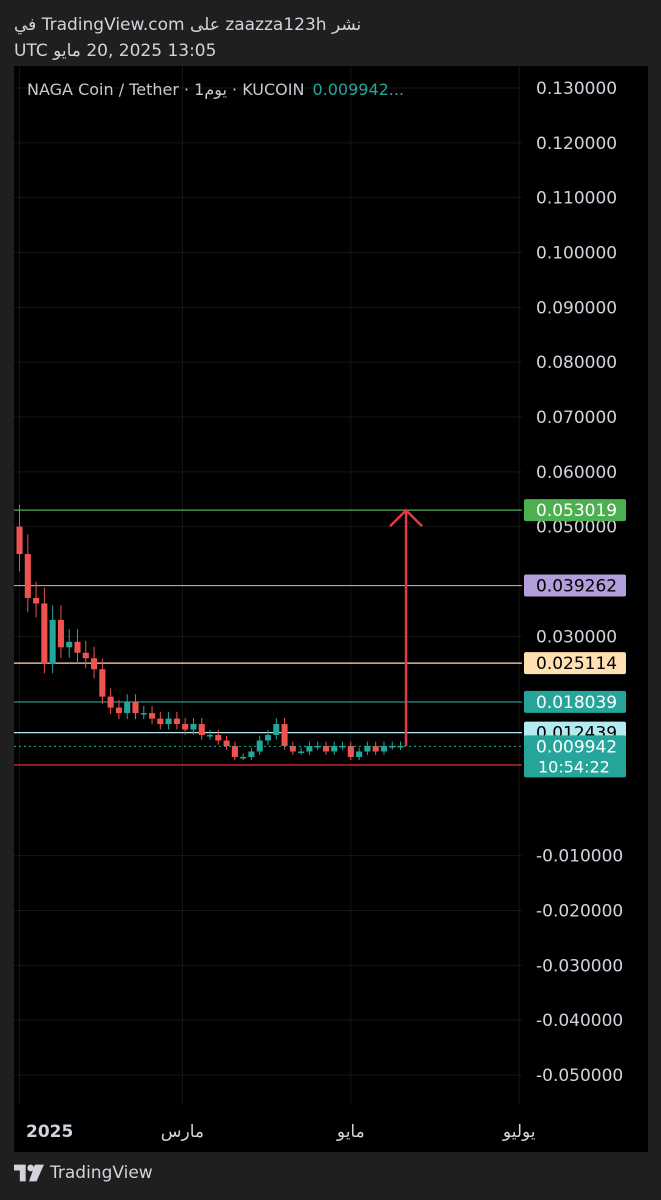  What do you see at coordinates (579, 912) in the screenshot?
I see `y-tick-label: -0.020000` at bounding box center [579, 912].